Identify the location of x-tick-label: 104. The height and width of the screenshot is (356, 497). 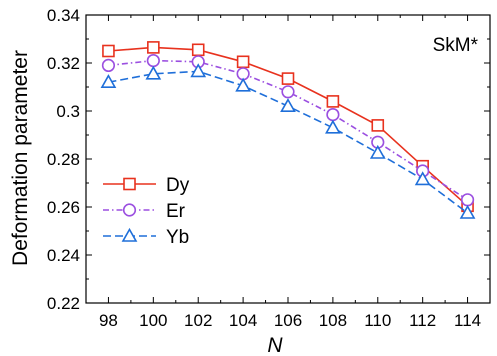
(243, 320).